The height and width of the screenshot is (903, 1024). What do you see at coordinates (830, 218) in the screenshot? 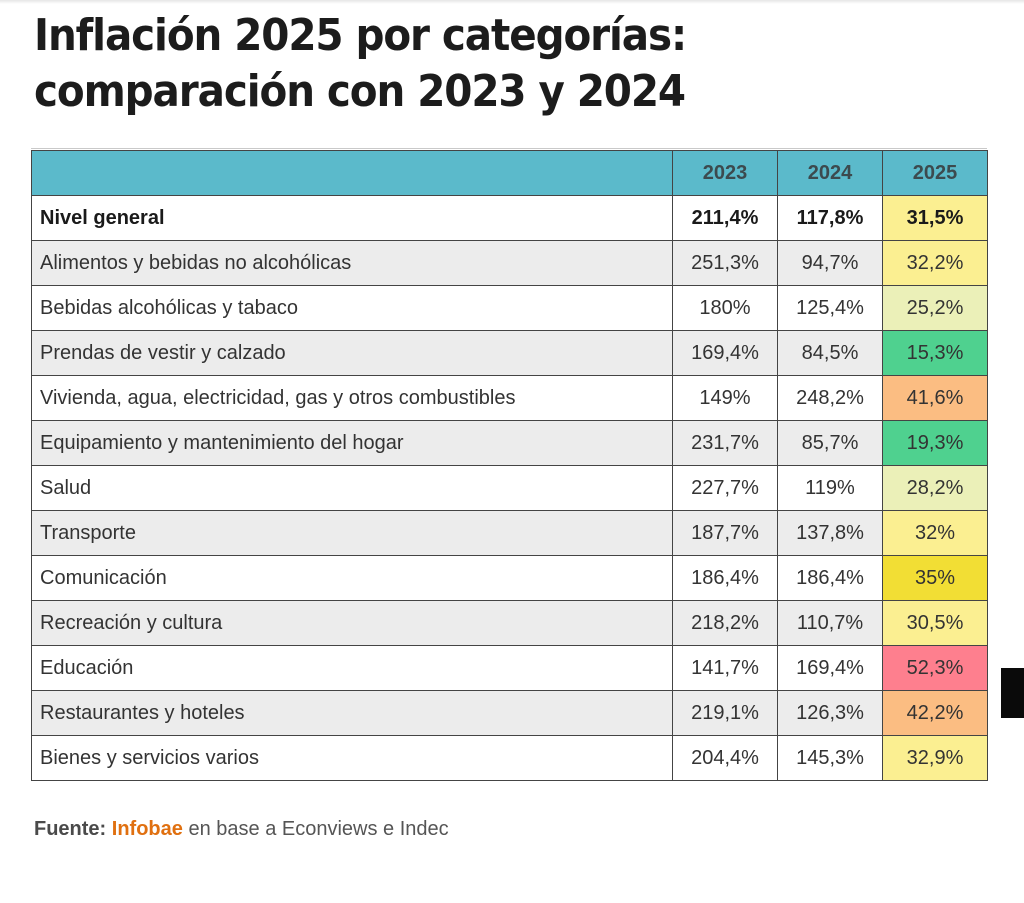
I see `value-2024-cell: 117,8%` at bounding box center [830, 218].